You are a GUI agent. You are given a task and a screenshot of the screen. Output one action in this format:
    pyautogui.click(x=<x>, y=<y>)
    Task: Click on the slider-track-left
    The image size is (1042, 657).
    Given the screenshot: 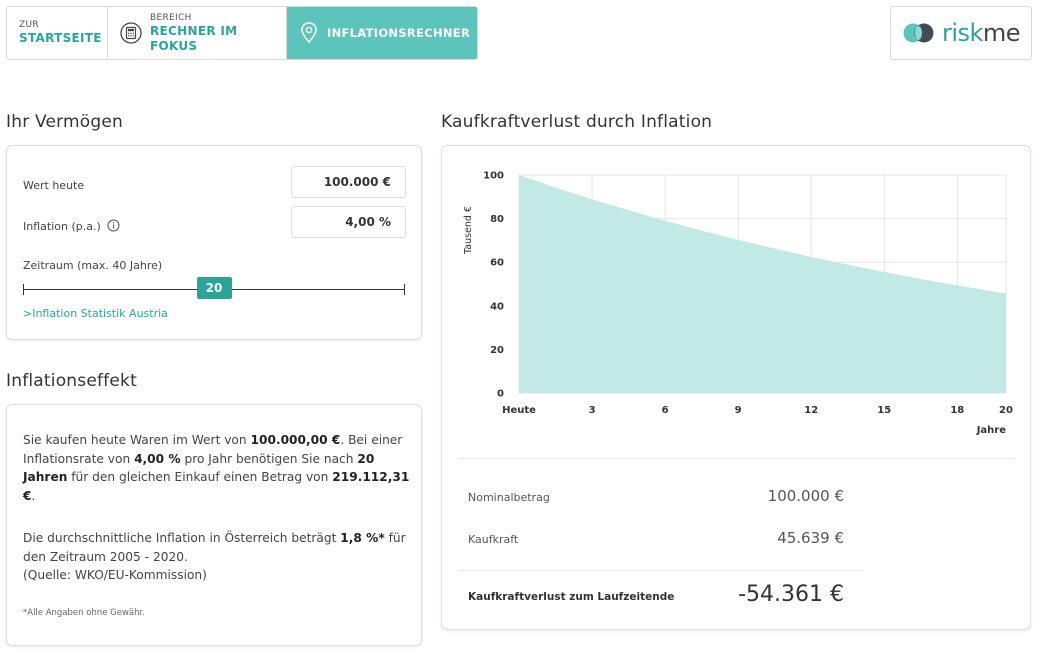 What is the action you would take?
    pyautogui.click(x=110, y=289)
    